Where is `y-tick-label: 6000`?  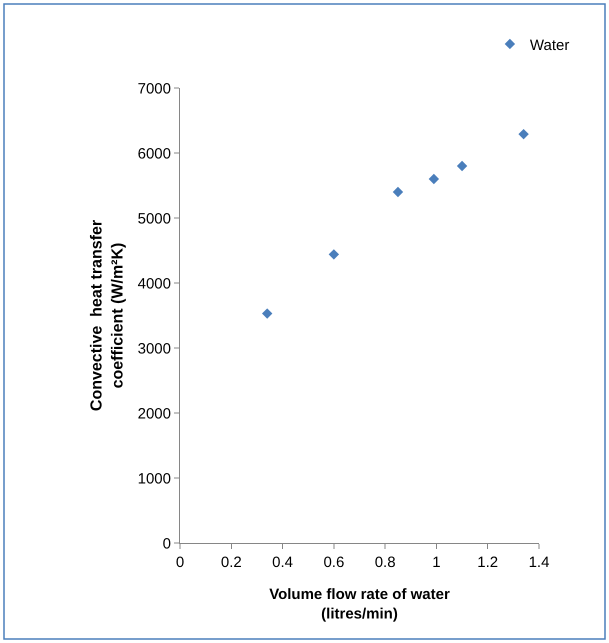 y-tick-label: 6000 is located at coordinates (154, 153).